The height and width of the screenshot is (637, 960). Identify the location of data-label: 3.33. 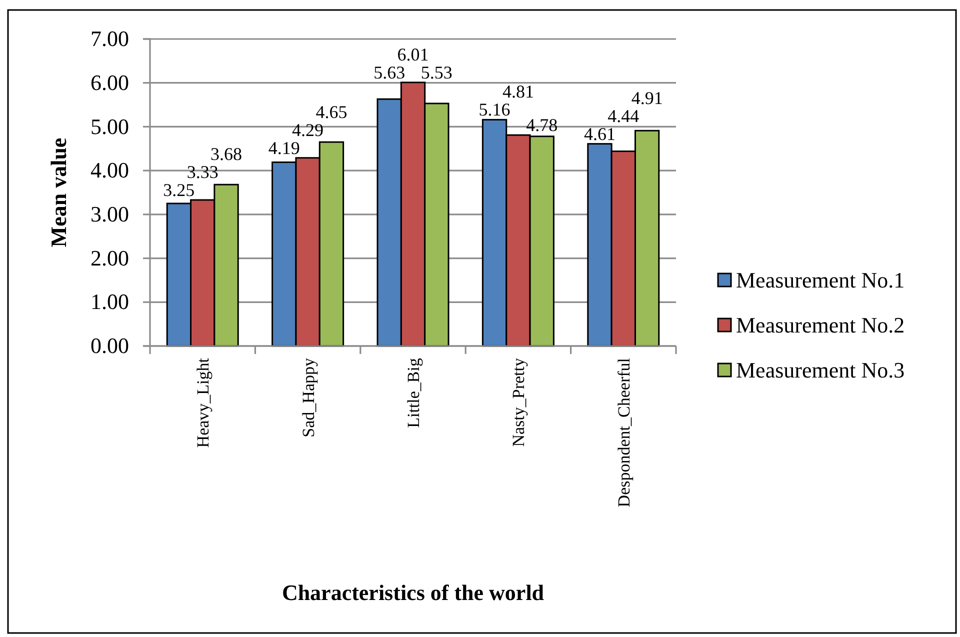
(202, 172).